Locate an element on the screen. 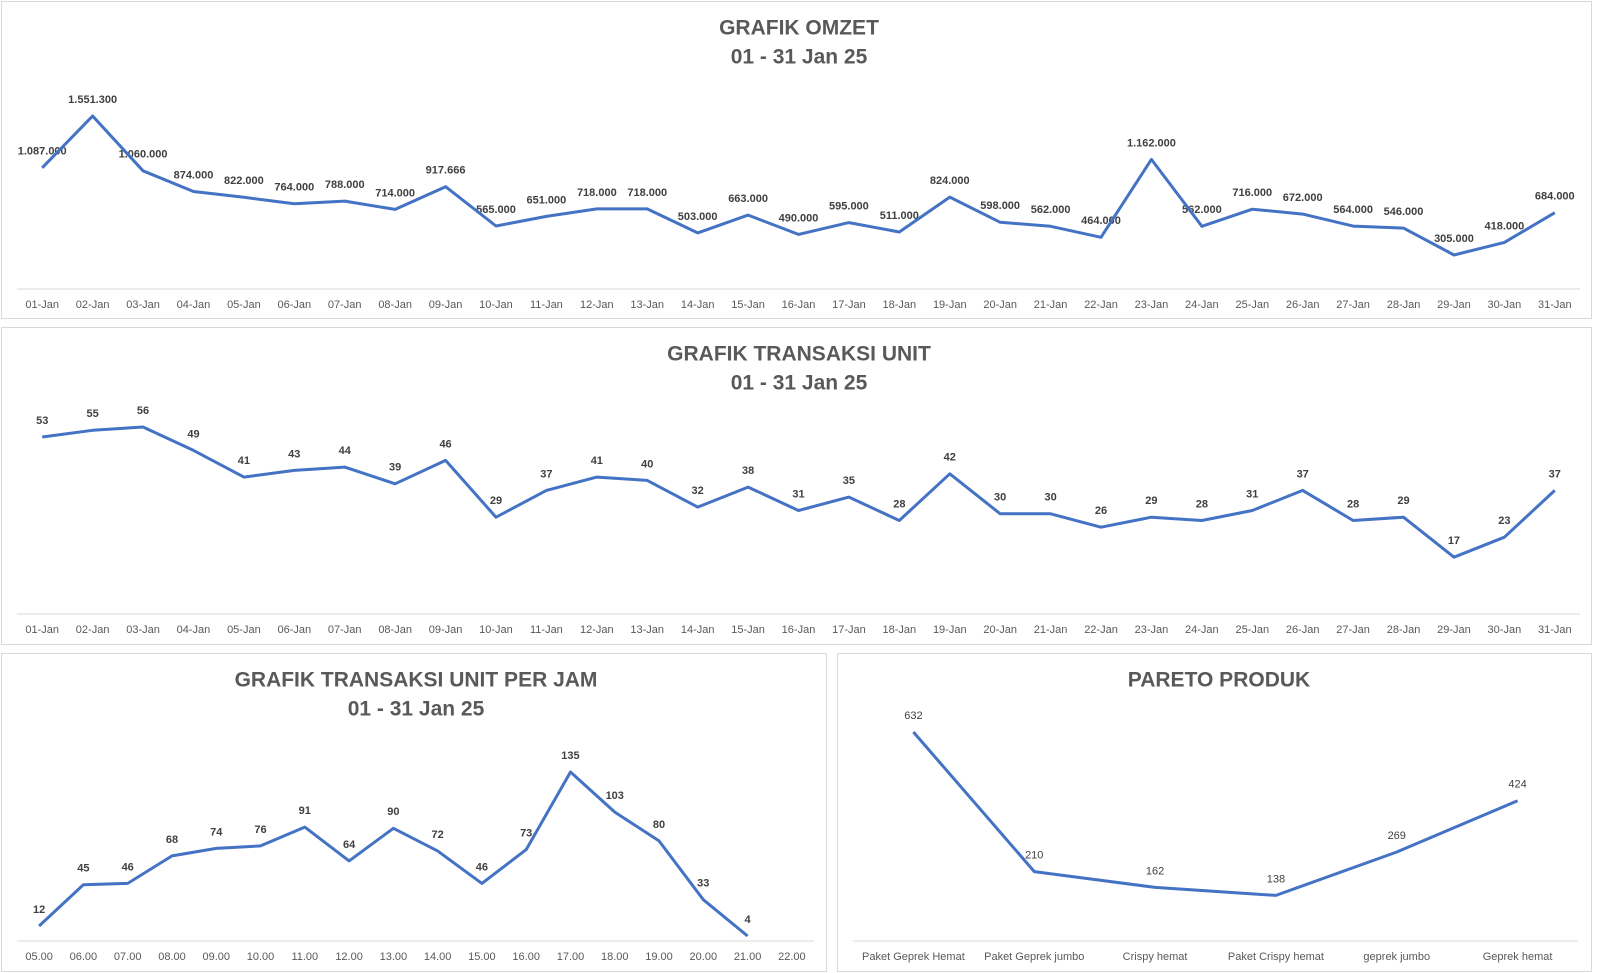 The image size is (1600, 973). x-tick-label: 14-Jan is located at coordinates (698, 630).